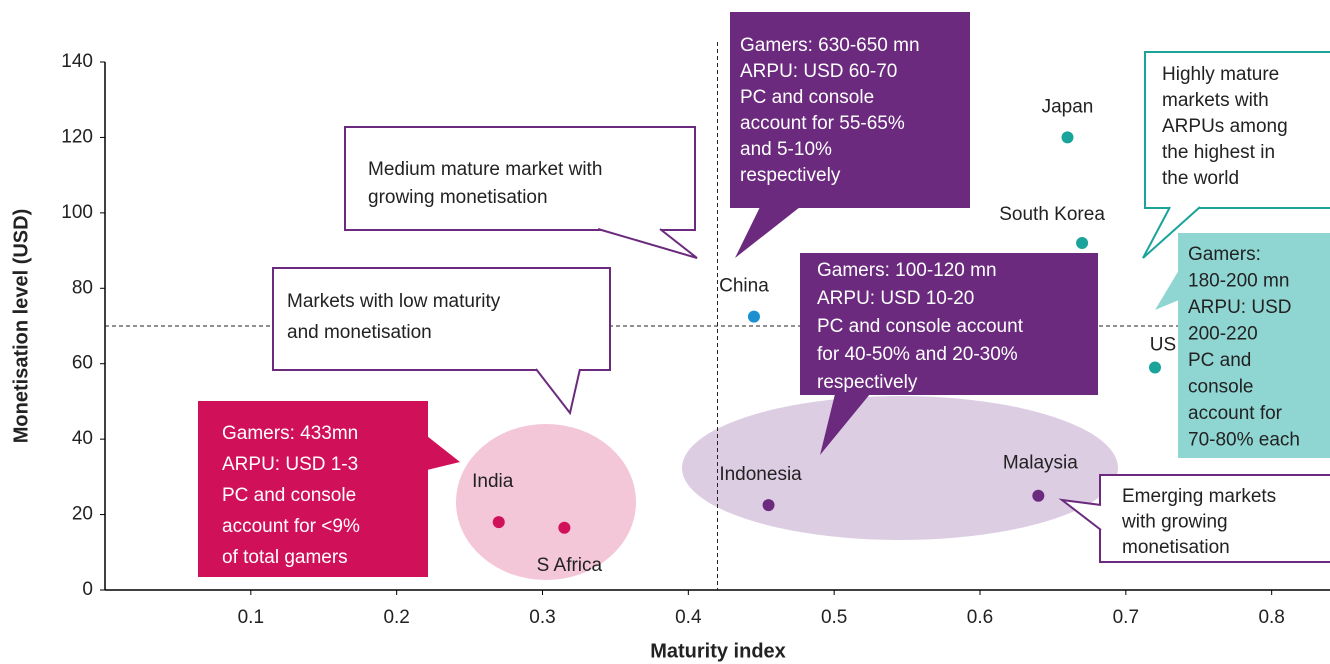  What do you see at coordinates (546, 502) in the screenshot?
I see `india-cluster` at bounding box center [546, 502].